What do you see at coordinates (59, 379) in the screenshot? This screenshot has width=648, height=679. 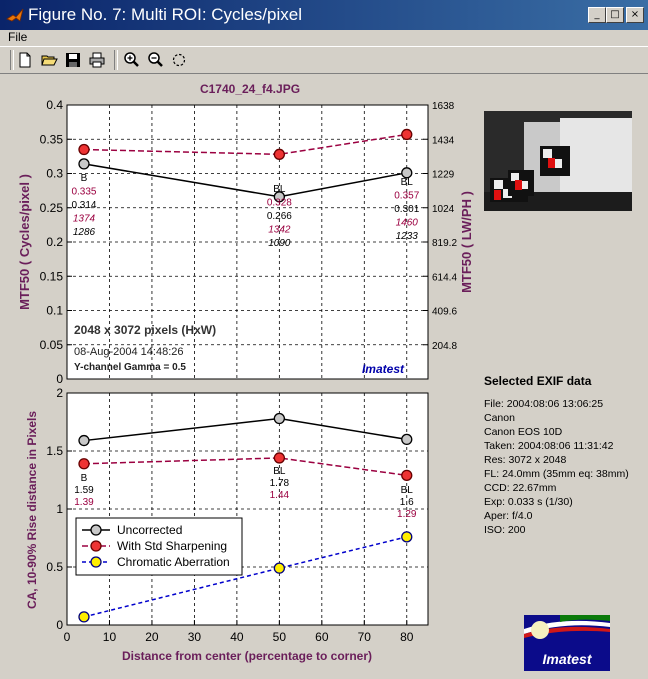 I see `y-tick-label: 0` at bounding box center [59, 379].